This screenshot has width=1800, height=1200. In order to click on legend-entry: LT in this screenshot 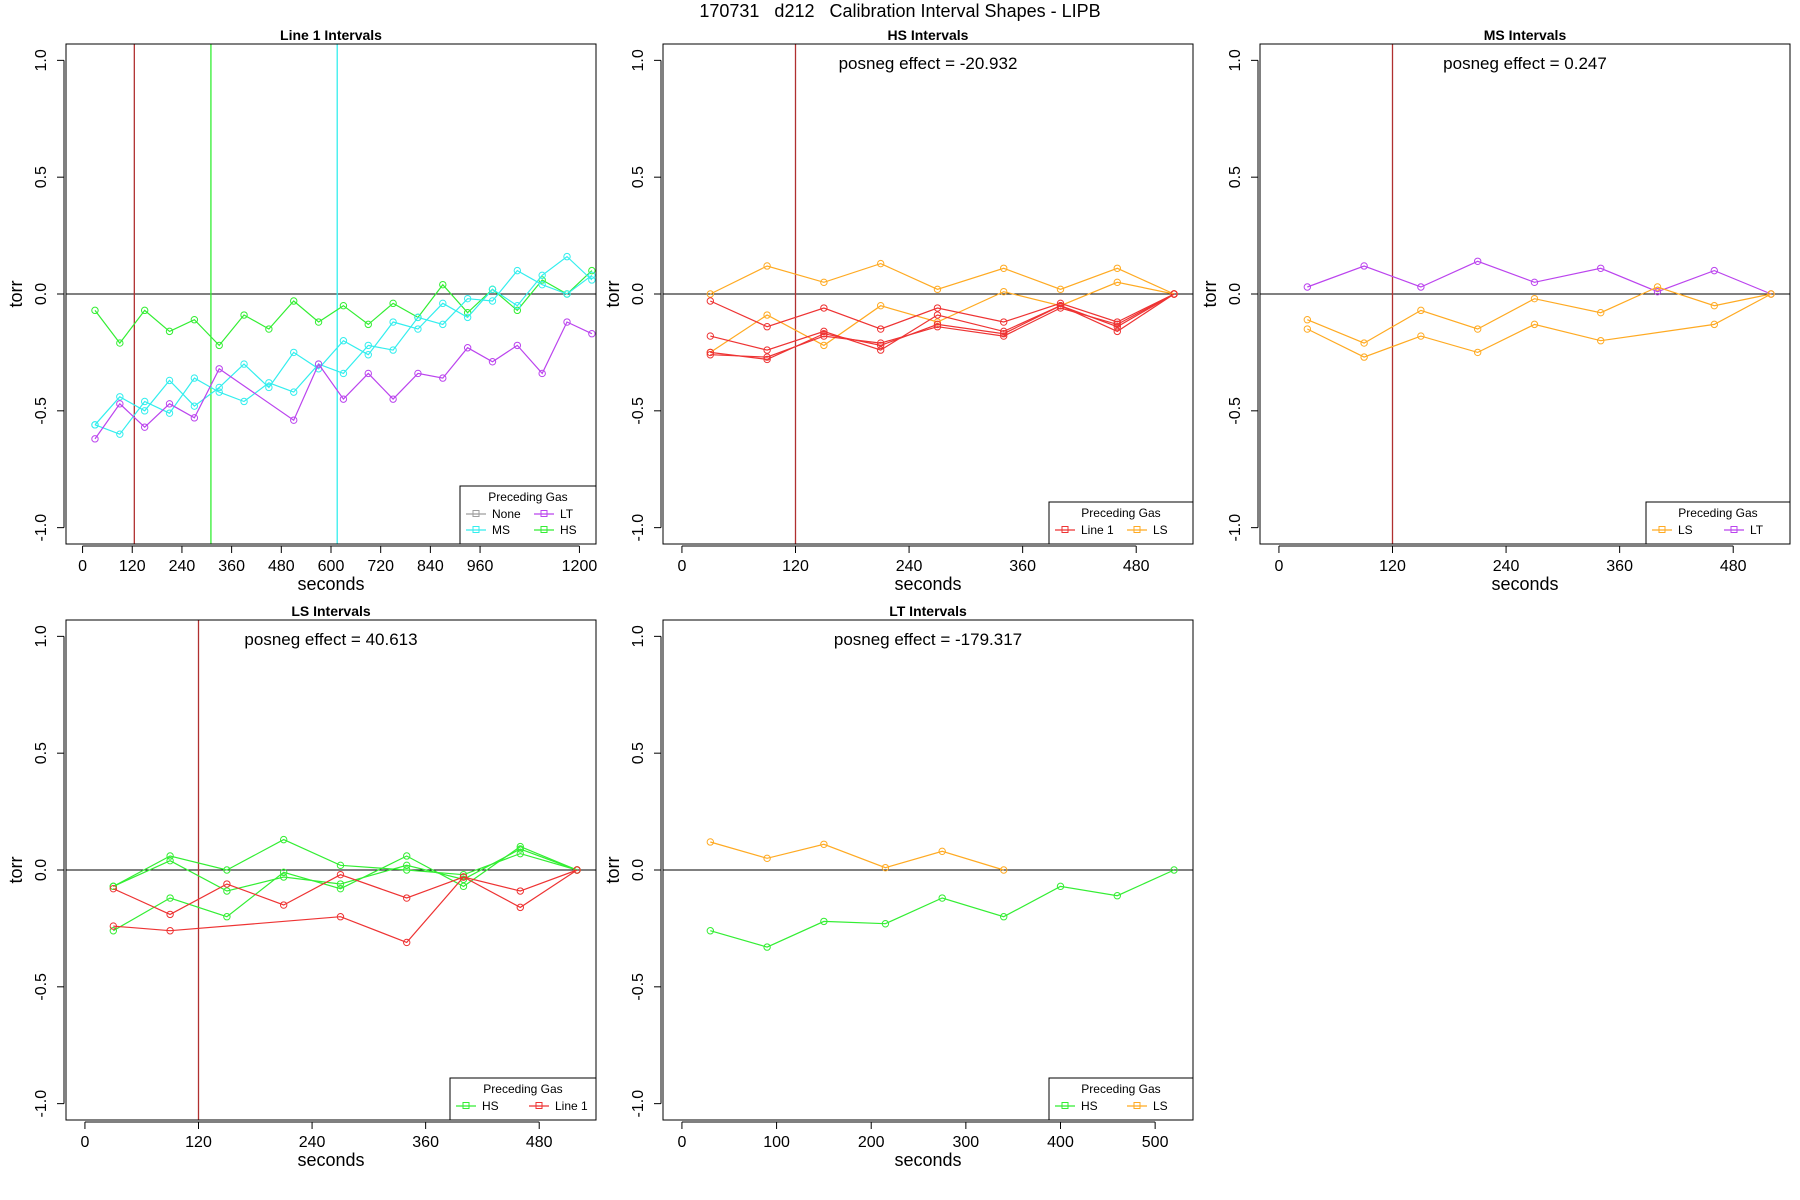, I will do `click(1744, 530)`.